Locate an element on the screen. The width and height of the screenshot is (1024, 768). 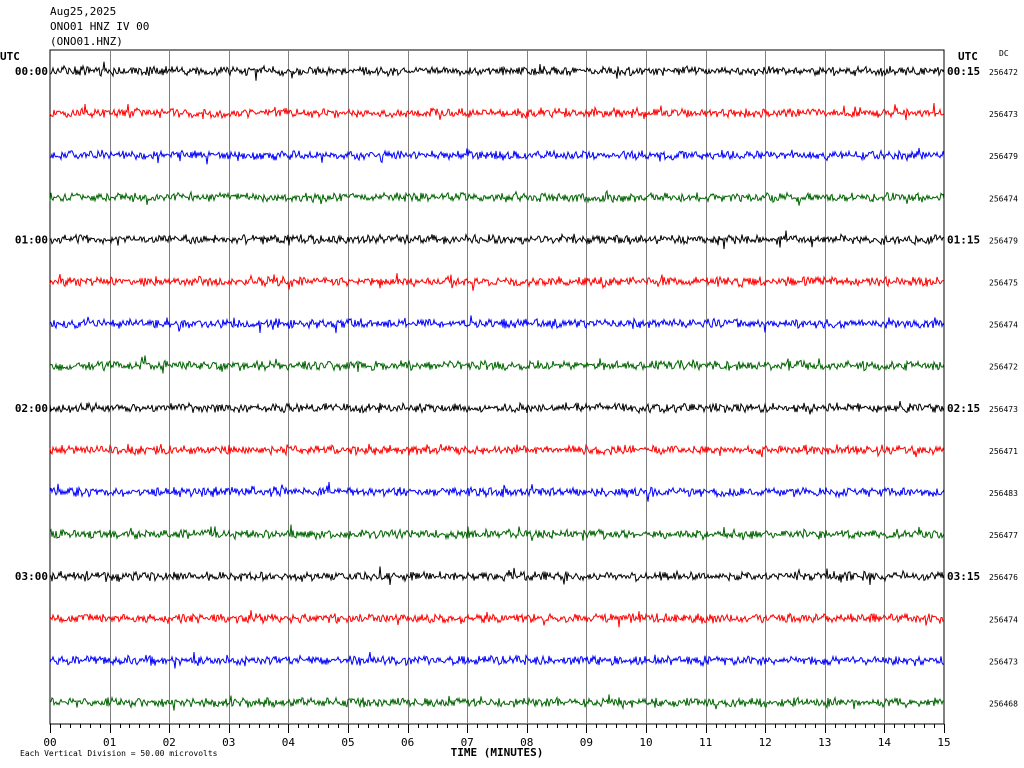
x-tick-label: 00 is located at coordinates (49, 742).